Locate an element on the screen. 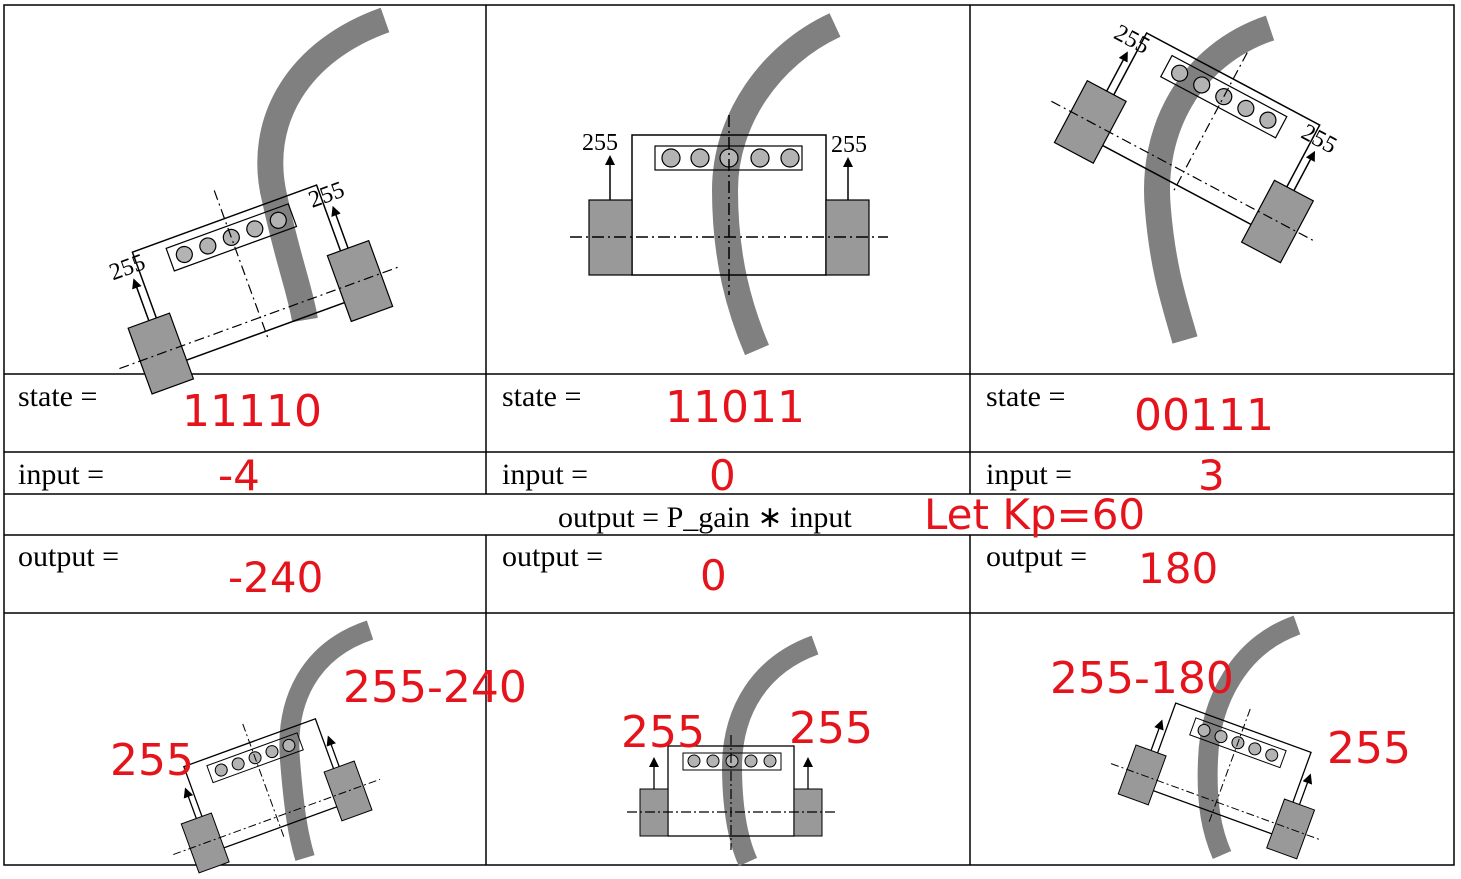 This screenshot has height=879, width=1461. right-wheel-speed: 255-240 is located at coordinates (435, 687).